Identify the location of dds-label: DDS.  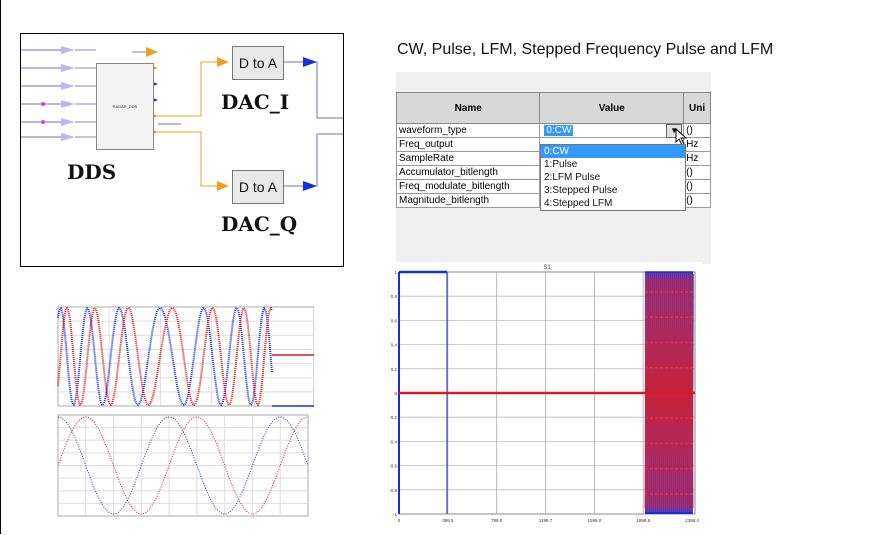
(92, 172).